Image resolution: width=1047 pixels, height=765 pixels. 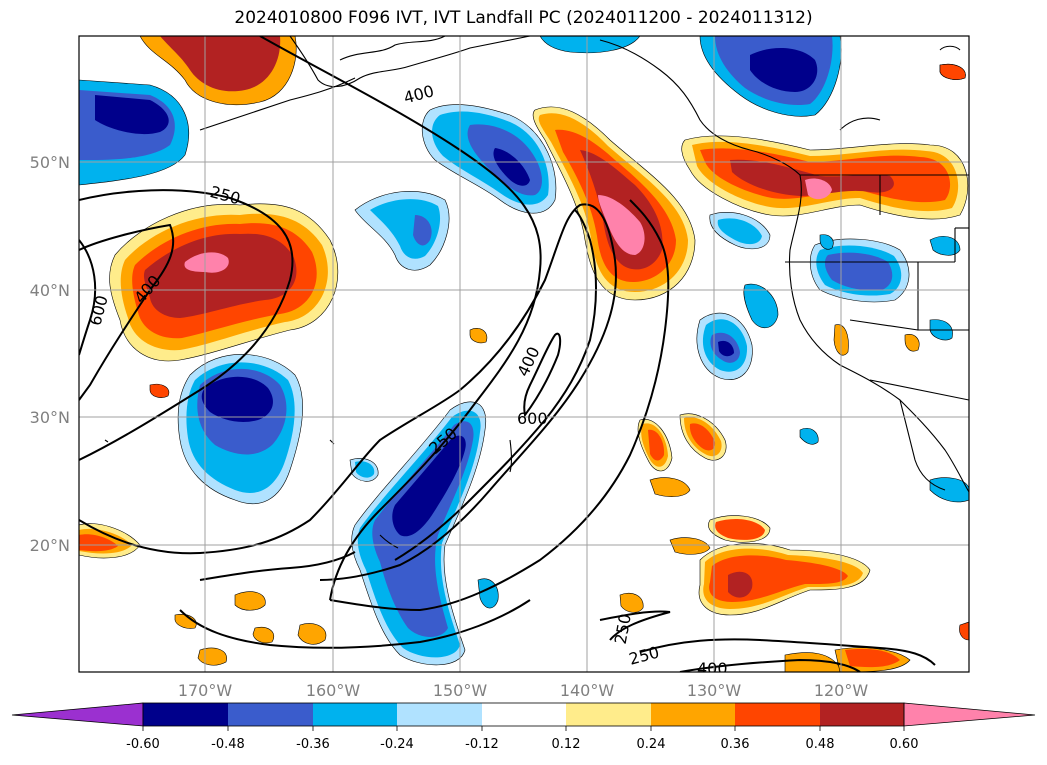 What do you see at coordinates (608, 714) in the screenshot?
I see `colorbar-swatch-p012` at bounding box center [608, 714].